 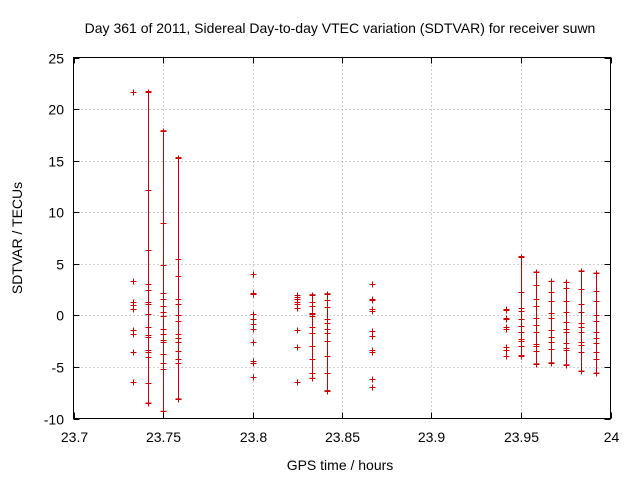 I want to click on x-axis-label: GPS time / hours, so click(x=340, y=465).